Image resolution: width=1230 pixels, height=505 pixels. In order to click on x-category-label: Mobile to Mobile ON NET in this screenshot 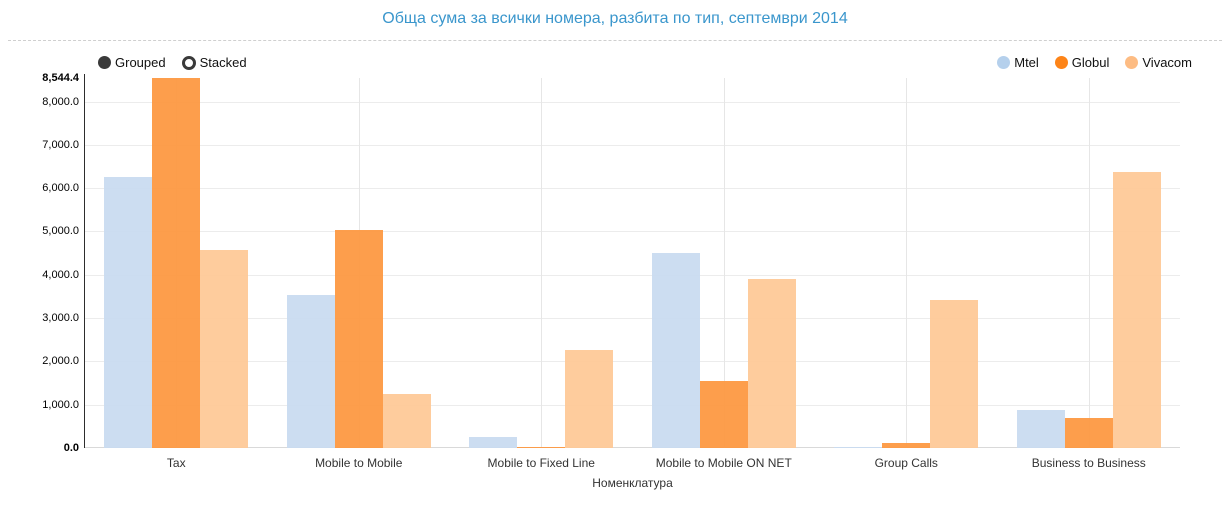, I will do `click(723, 463)`.